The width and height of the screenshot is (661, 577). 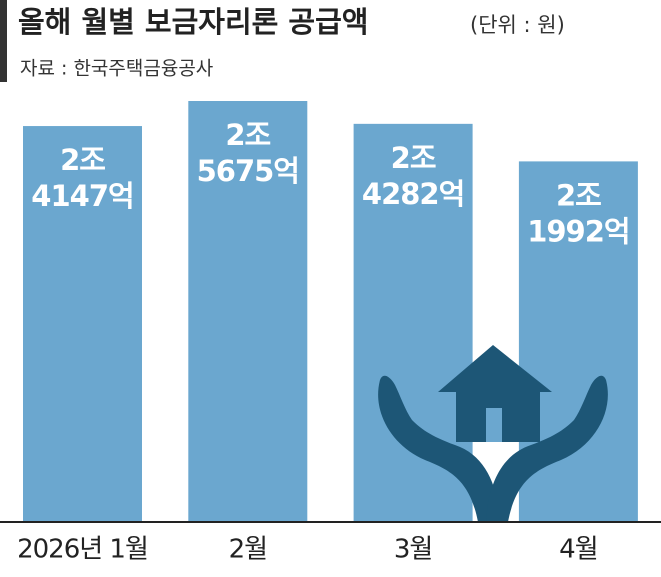 I want to click on value-label: 1992억, so click(x=578, y=231).